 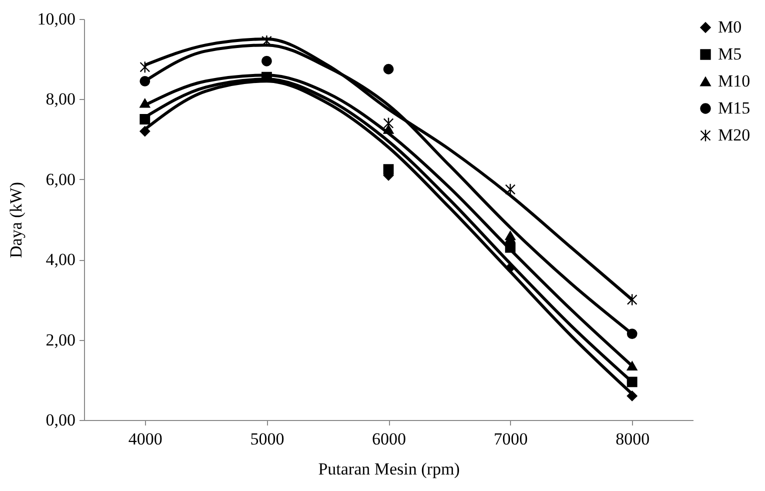 What do you see at coordinates (511, 439) in the screenshot?
I see `x-tick-label: 7000` at bounding box center [511, 439].